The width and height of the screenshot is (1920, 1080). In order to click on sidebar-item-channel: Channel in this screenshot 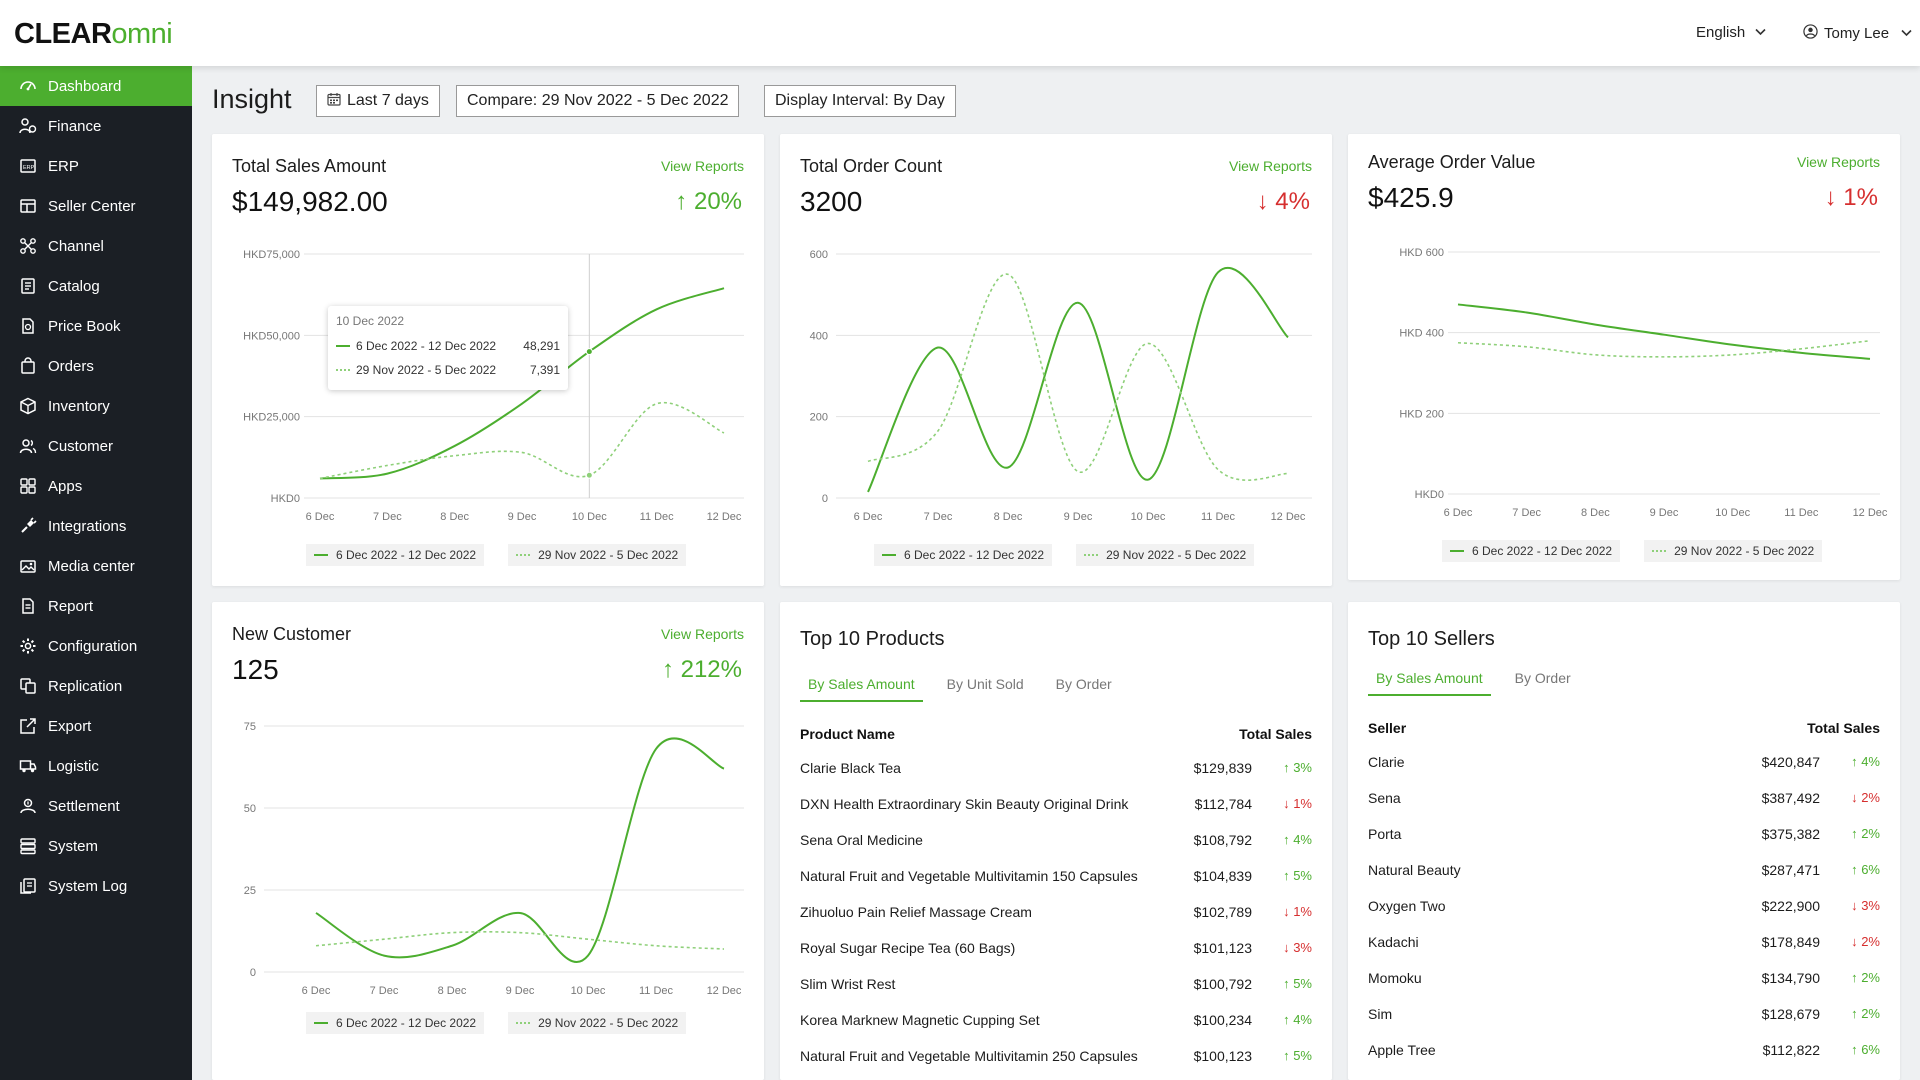, I will do `click(96, 246)`.